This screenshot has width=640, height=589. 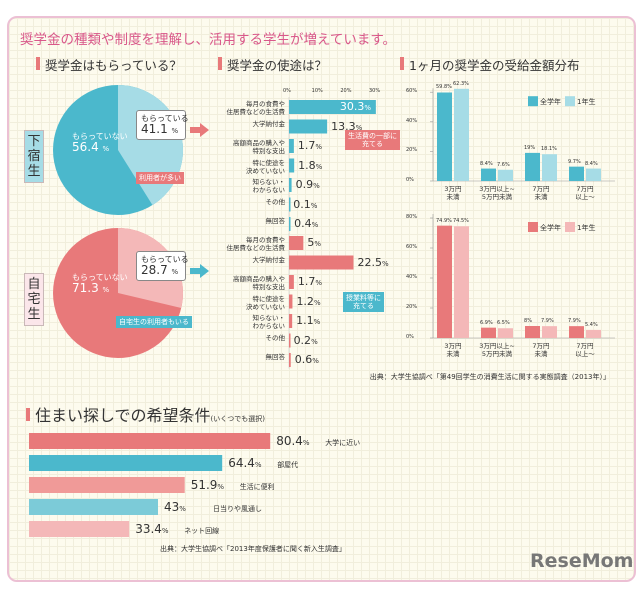 I want to click on value: 5.4, so click(x=589, y=324).